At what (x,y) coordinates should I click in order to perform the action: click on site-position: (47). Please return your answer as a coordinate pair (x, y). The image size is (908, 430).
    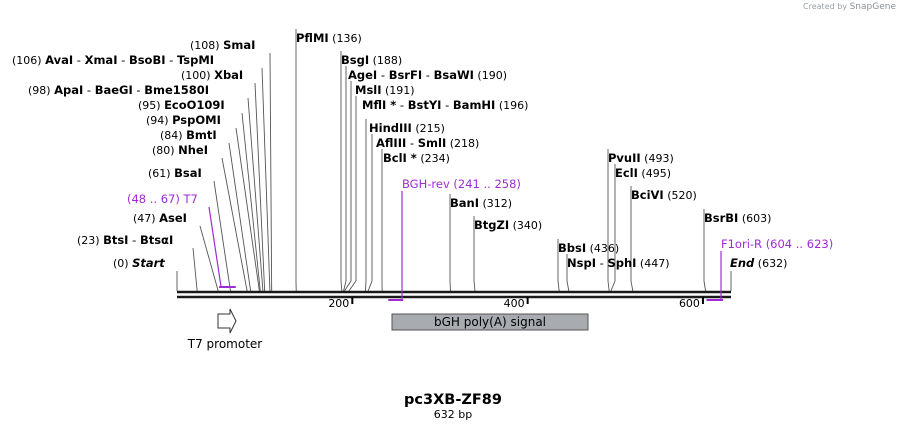
    Looking at the image, I should click on (146, 218).